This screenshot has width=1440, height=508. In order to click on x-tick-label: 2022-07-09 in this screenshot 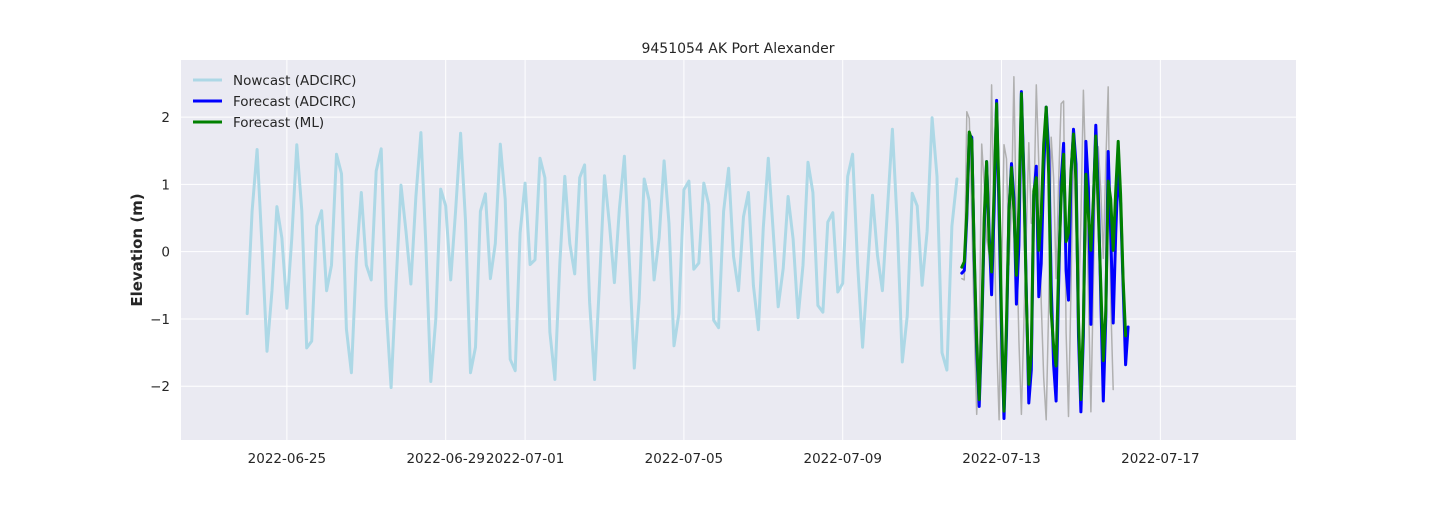, I will do `click(842, 459)`.